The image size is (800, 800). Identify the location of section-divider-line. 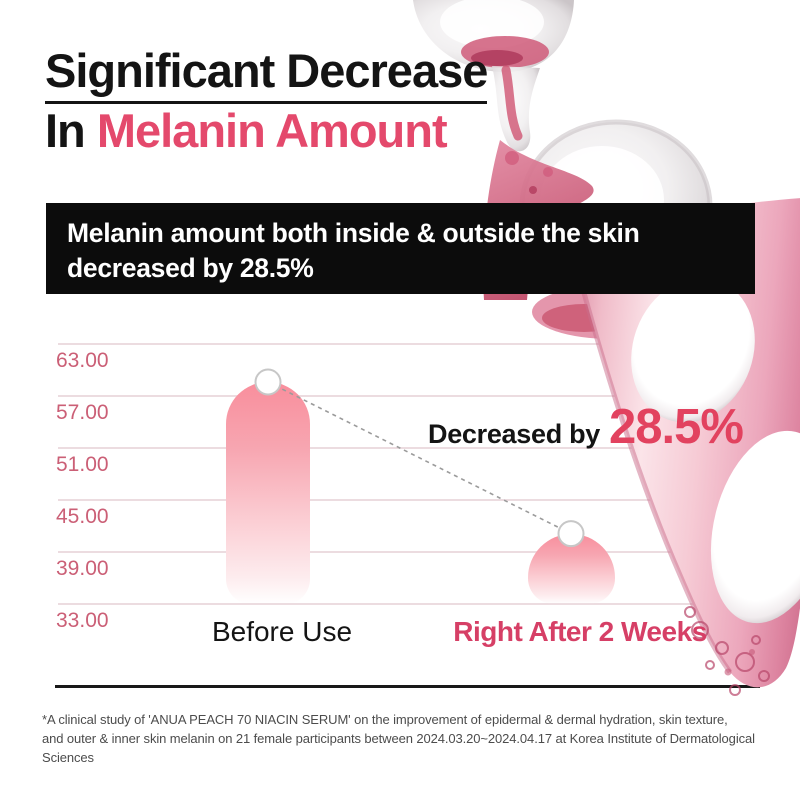
(407, 686).